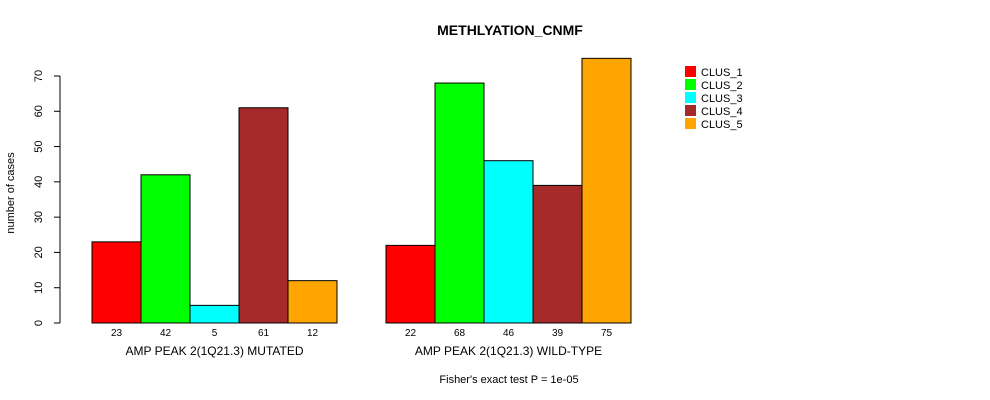 Image resolution: width=990 pixels, height=400 pixels. What do you see at coordinates (460, 333) in the screenshot?
I see `count-label: 68` at bounding box center [460, 333].